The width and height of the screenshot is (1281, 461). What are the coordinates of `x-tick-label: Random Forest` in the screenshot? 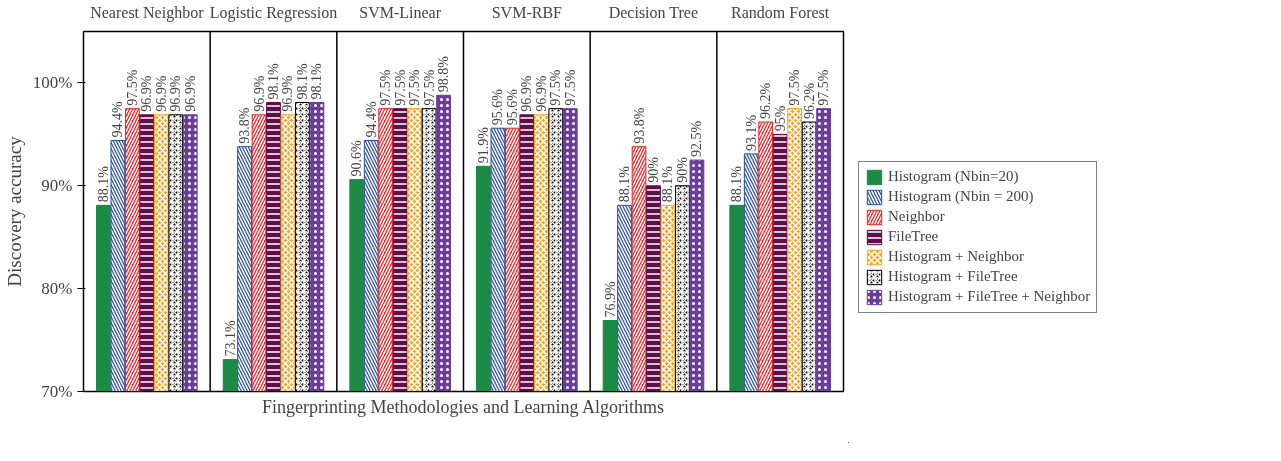 It's located at (780, 12).